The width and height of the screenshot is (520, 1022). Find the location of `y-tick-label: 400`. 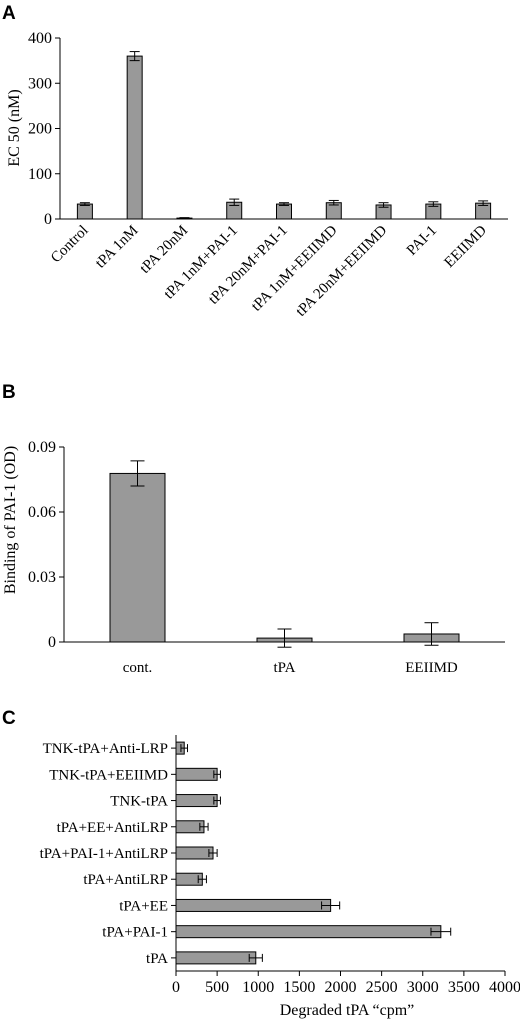

y-tick-label: 400 is located at coordinates (40, 38).